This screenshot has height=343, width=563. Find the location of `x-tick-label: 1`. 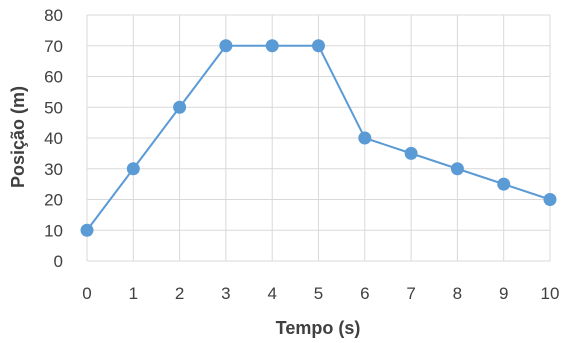

x-tick-label: 1 is located at coordinates (133, 293).